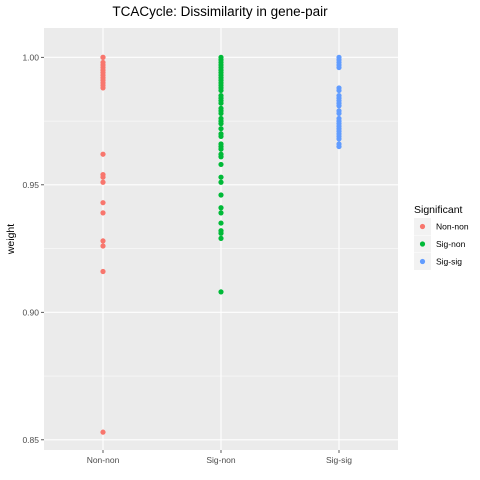 This screenshot has width=480, height=480. I want to click on legend: Significant Non-non Sig-non Sig-sig, so click(441, 237).